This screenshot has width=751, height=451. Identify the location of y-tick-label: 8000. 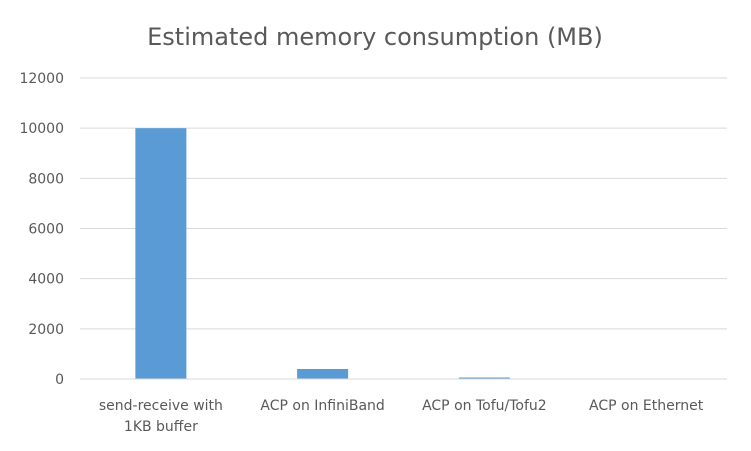
(46, 179).